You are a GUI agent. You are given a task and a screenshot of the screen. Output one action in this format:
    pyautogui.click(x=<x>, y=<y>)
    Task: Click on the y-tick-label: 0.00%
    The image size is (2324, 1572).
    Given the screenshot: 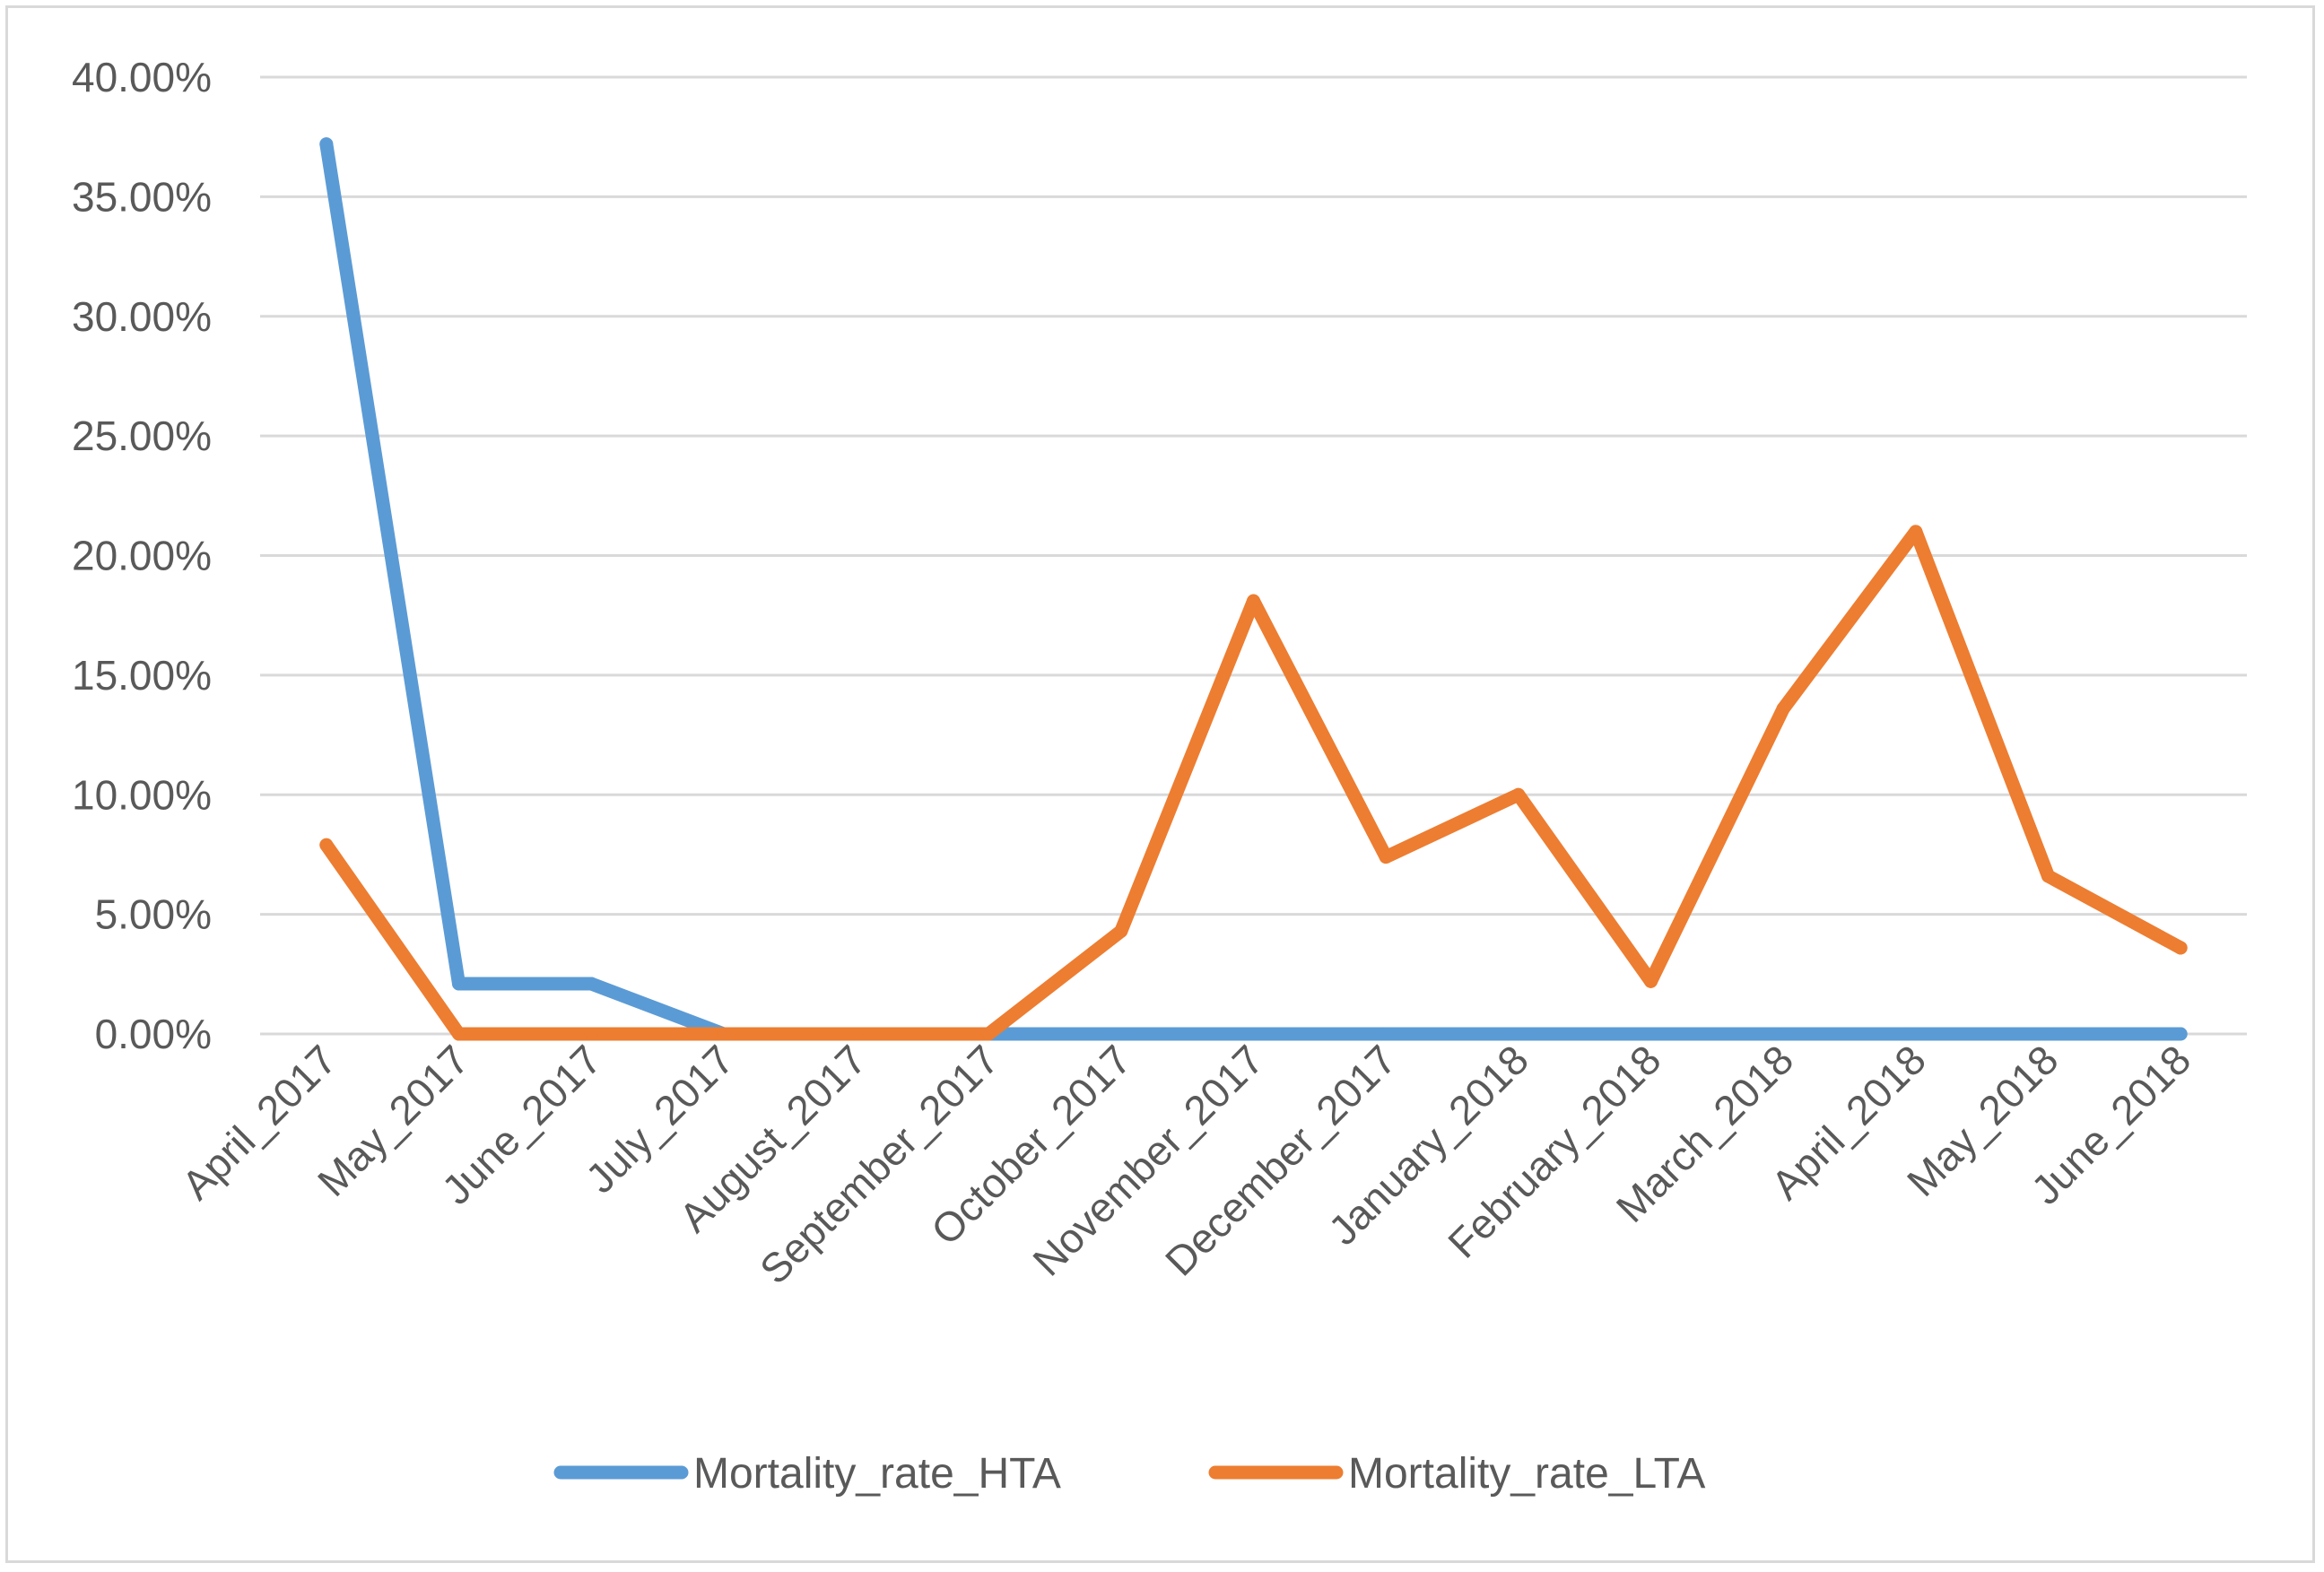 What is the action you would take?
    pyautogui.click(x=153, y=1034)
    